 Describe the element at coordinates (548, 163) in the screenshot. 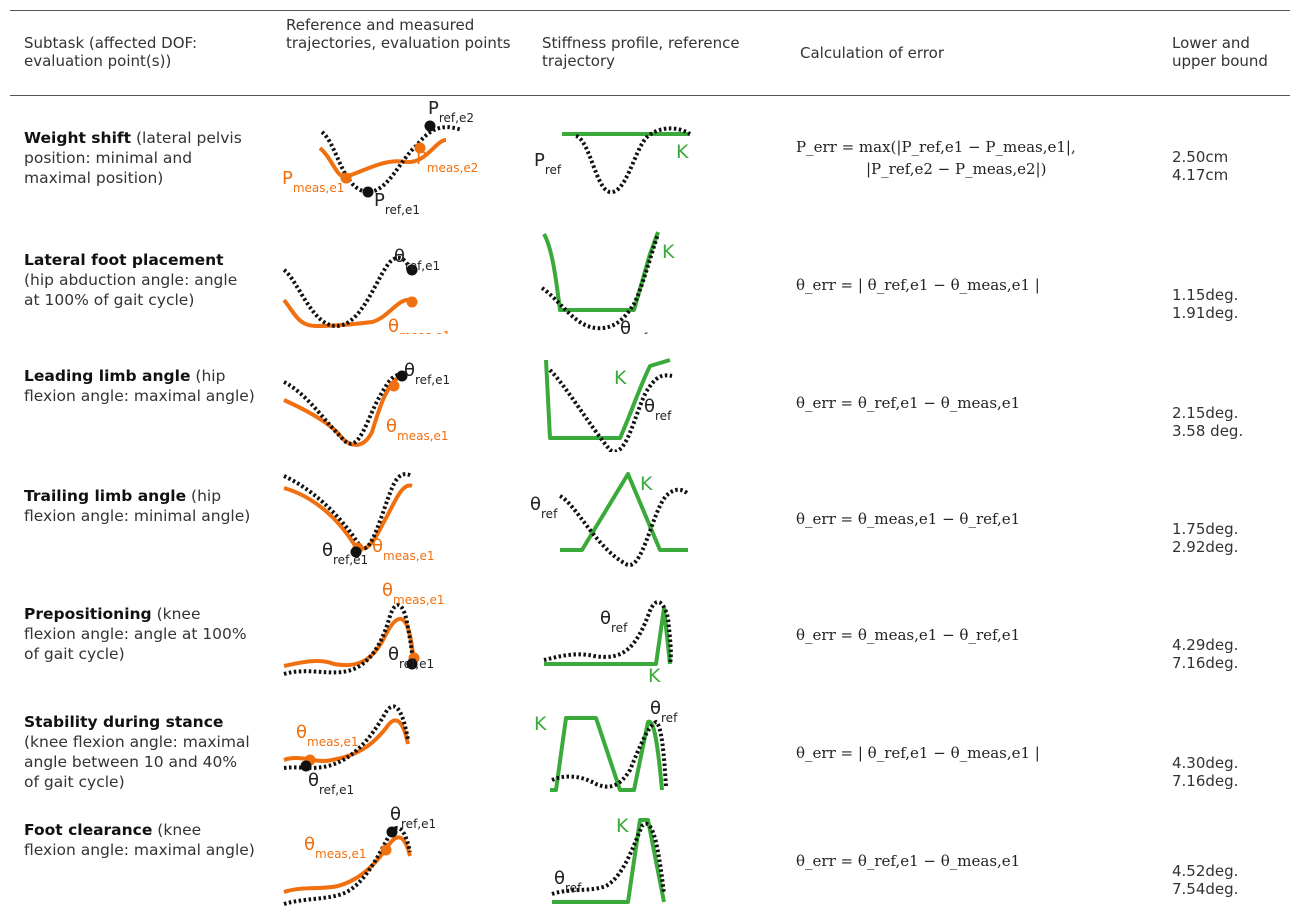

I see `stiff-ref-label: Pref` at that location.